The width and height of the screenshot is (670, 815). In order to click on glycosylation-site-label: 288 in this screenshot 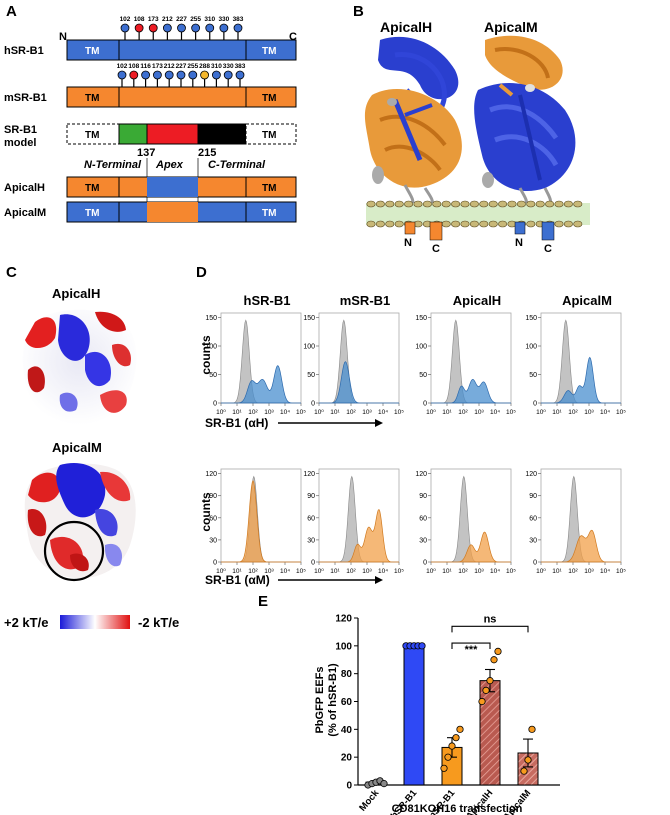, I will do `click(204, 66)`.